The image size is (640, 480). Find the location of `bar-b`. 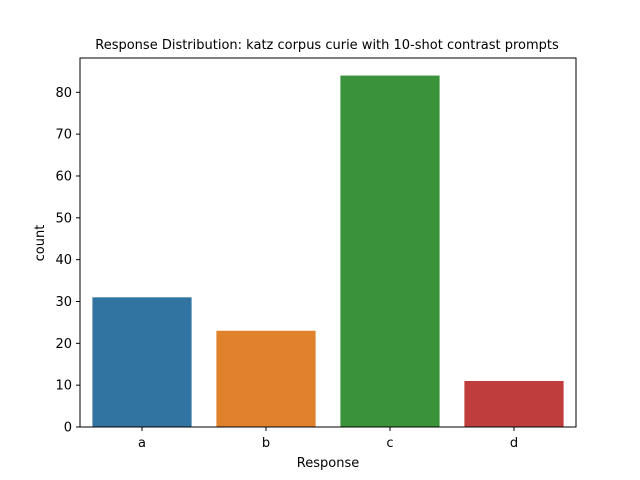

bar-b is located at coordinates (266, 378).